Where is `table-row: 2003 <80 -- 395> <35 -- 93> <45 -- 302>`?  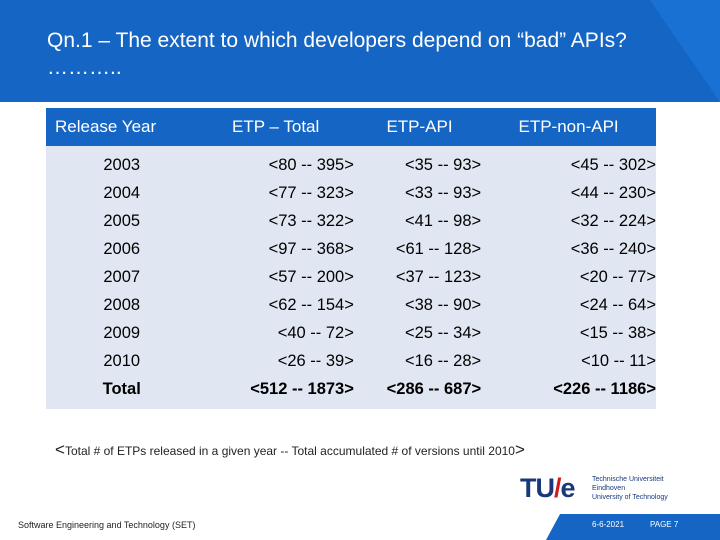 table-row: 2003 <80 -- 395> <35 -- 93> <45 -- 302> is located at coordinates (351, 162).